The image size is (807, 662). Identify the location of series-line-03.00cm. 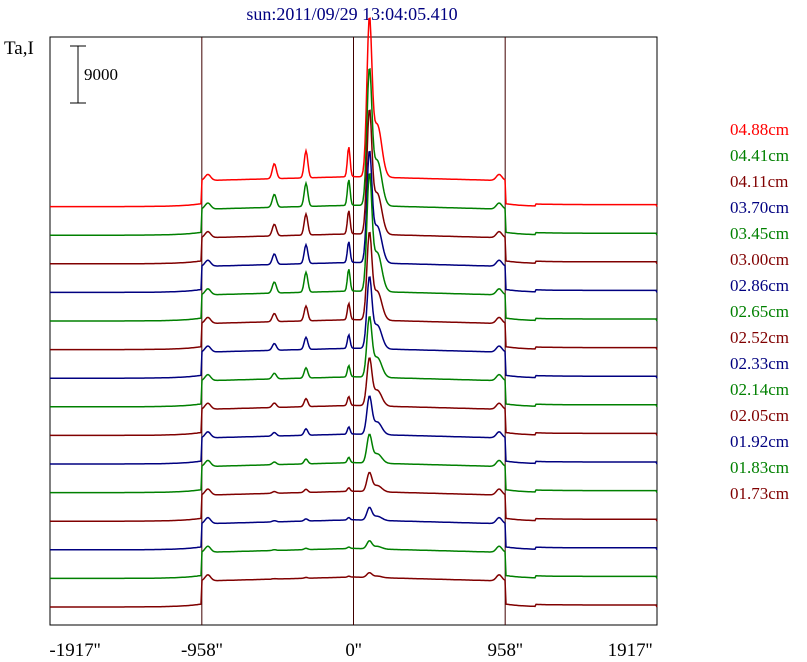
(354, 291).